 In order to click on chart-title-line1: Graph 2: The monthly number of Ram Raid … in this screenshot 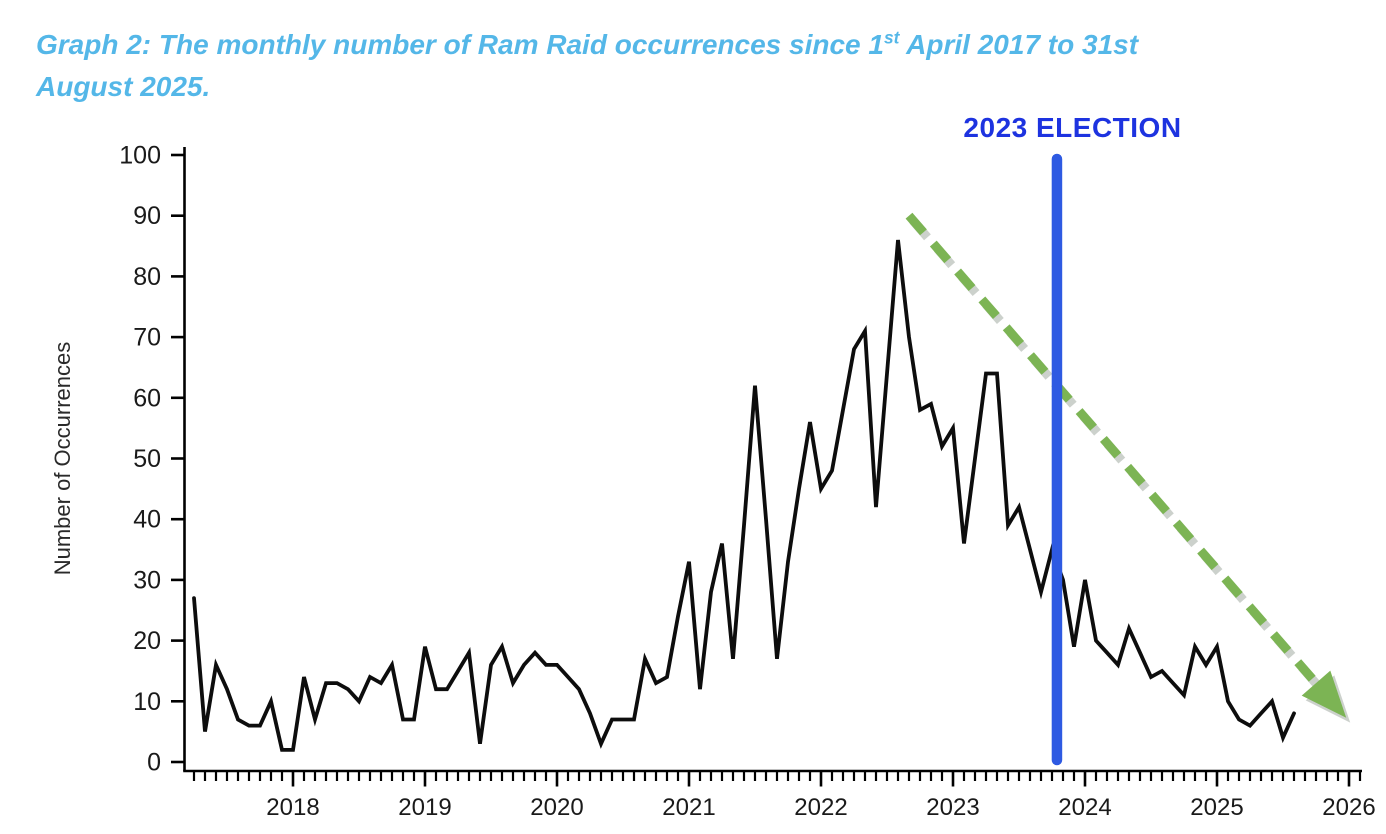, I will do `click(587, 43)`.